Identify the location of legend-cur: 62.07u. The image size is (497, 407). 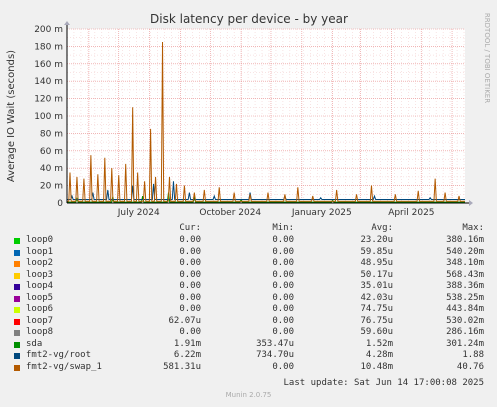
(184, 320).